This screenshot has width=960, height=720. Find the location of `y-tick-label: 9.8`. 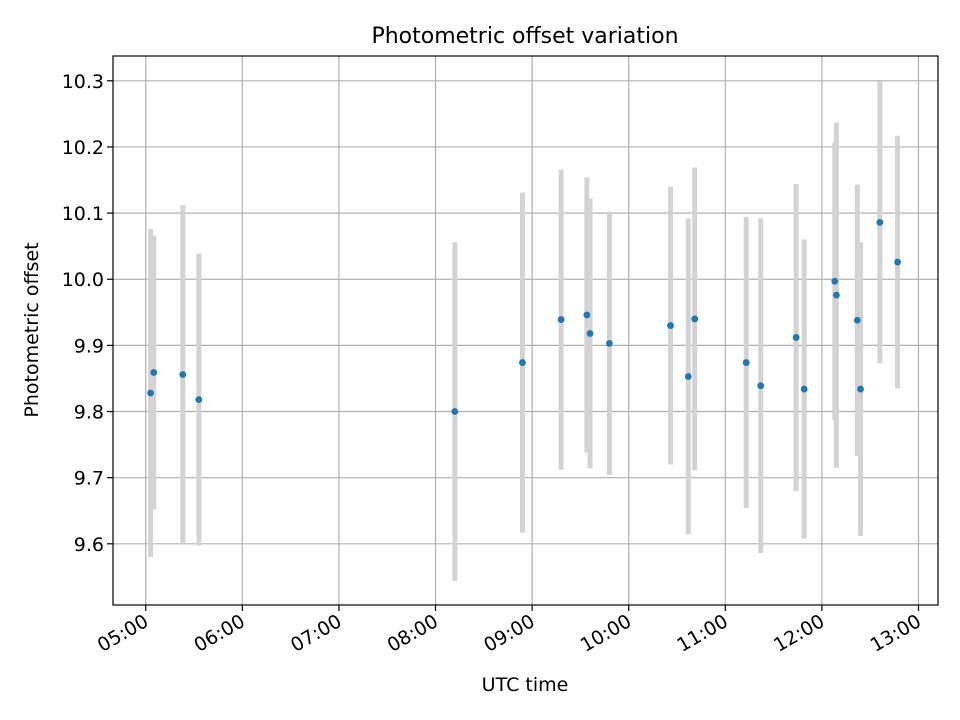

y-tick-label: 9.8 is located at coordinates (89, 413).